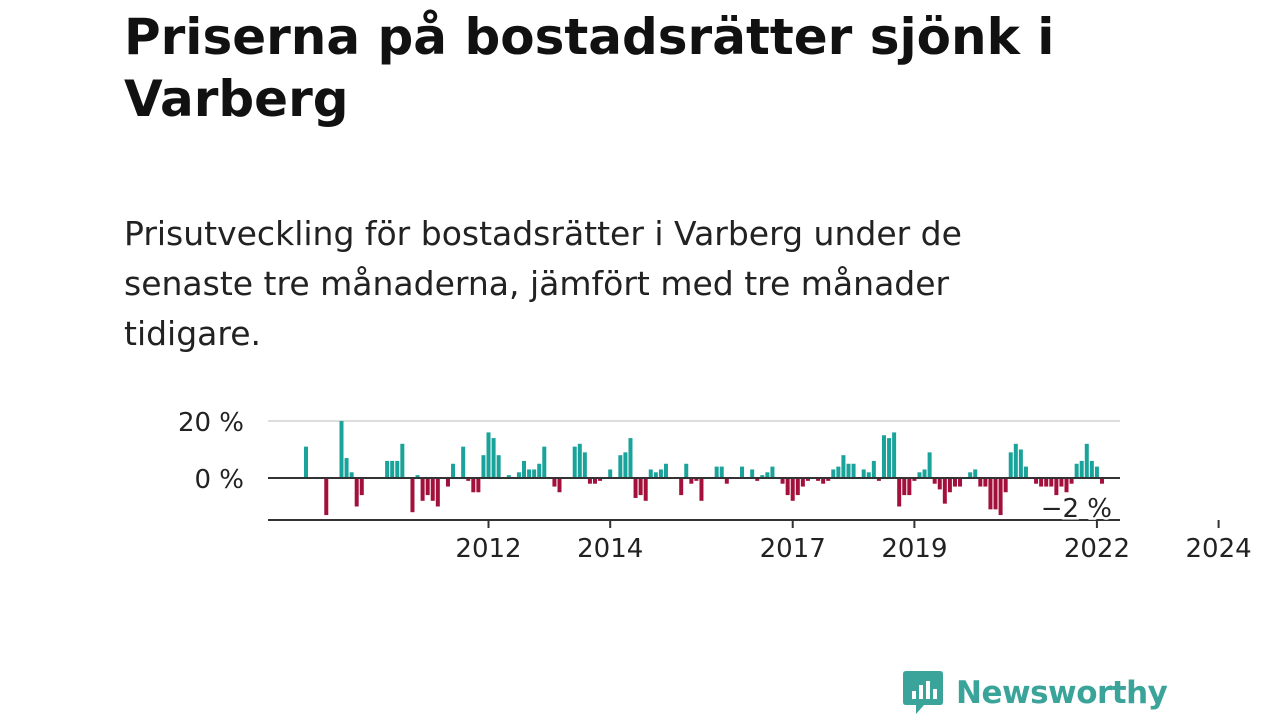 This screenshot has width=1280, height=720. I want to click on x-tick-label: 2024, so click(1219, 549).